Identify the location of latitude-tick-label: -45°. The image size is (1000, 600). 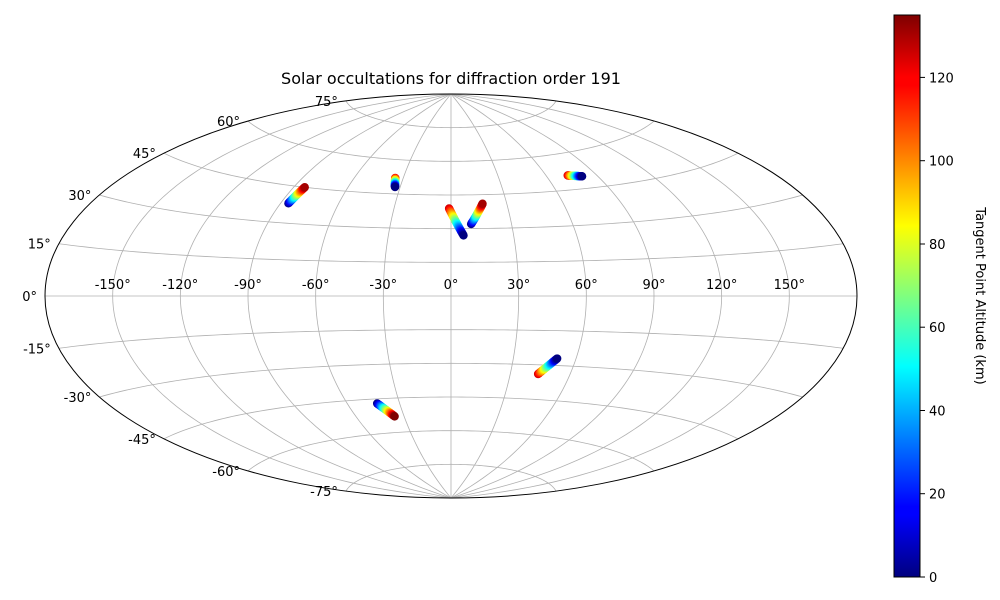
(142, 440).